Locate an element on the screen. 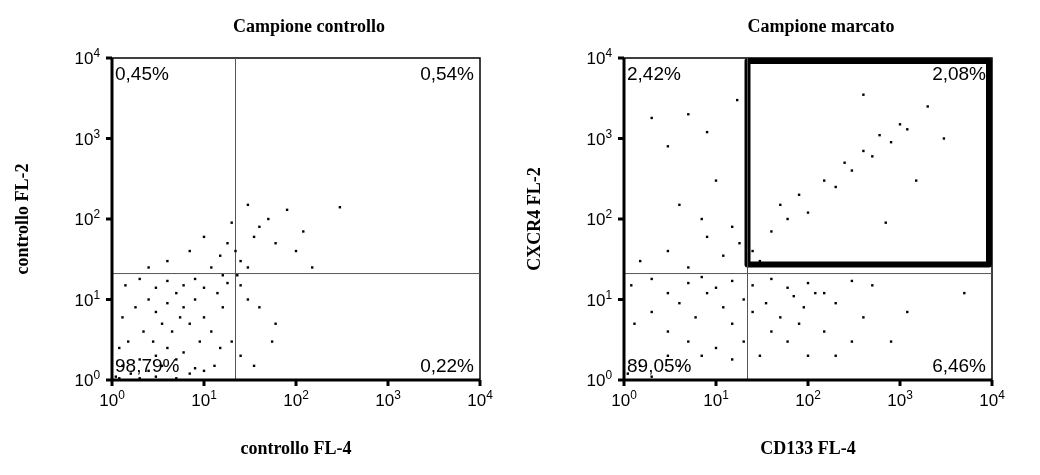 The image size is (1040, 475). y-axis-title: controllo FL-2 is located at coordinates (22, 219).